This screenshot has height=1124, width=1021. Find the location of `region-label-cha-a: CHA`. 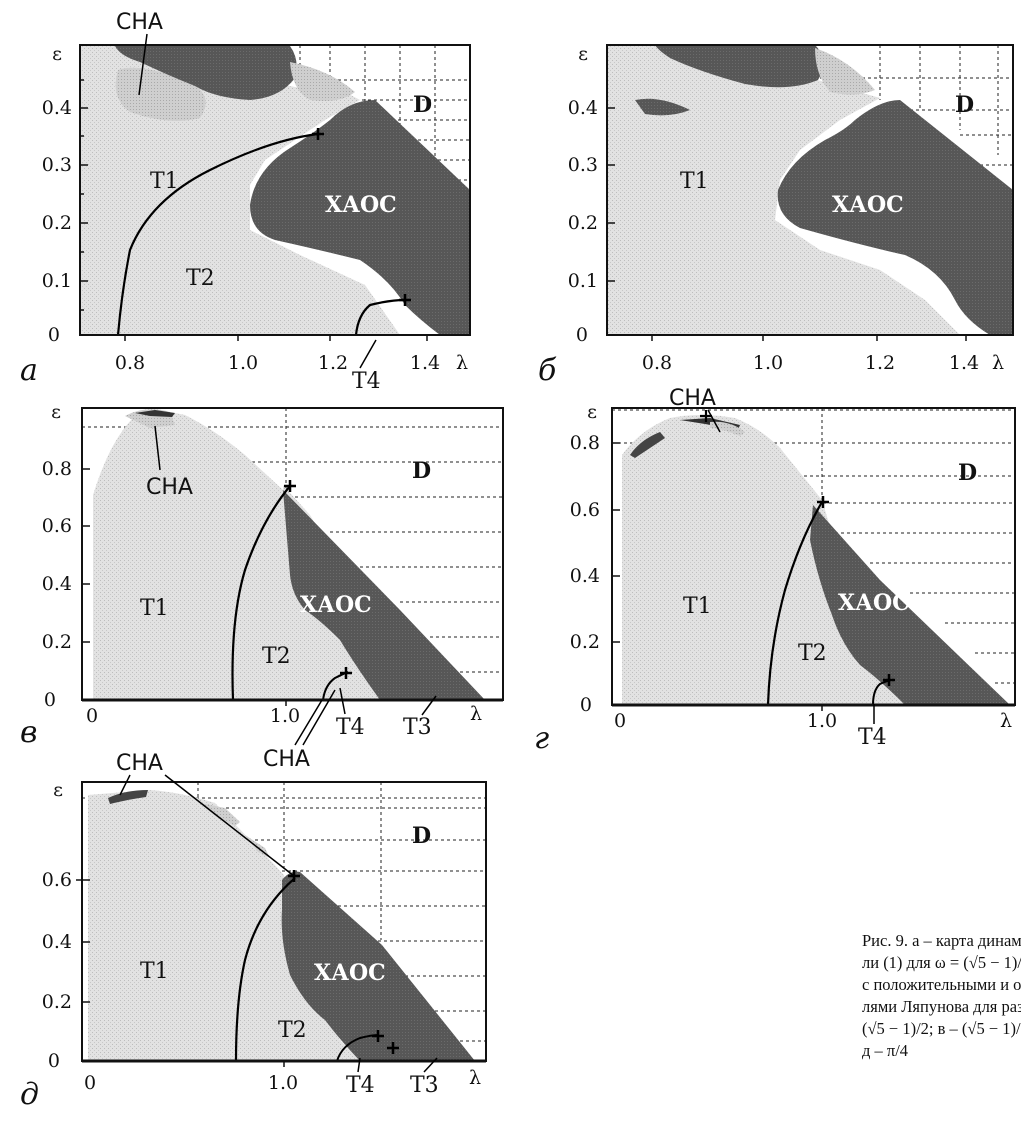

region-label-cha-a: CHA is located at coordinates (139, 22).